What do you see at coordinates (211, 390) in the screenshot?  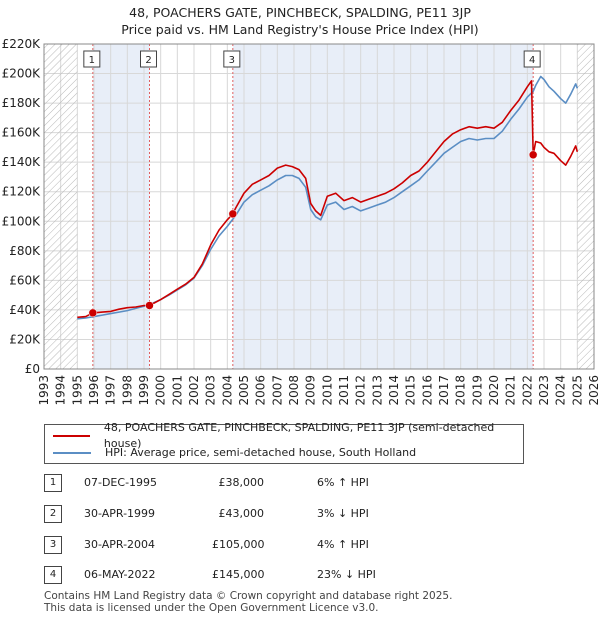 I see `x-tick-label: 2003` at bounding box center [211, 390].